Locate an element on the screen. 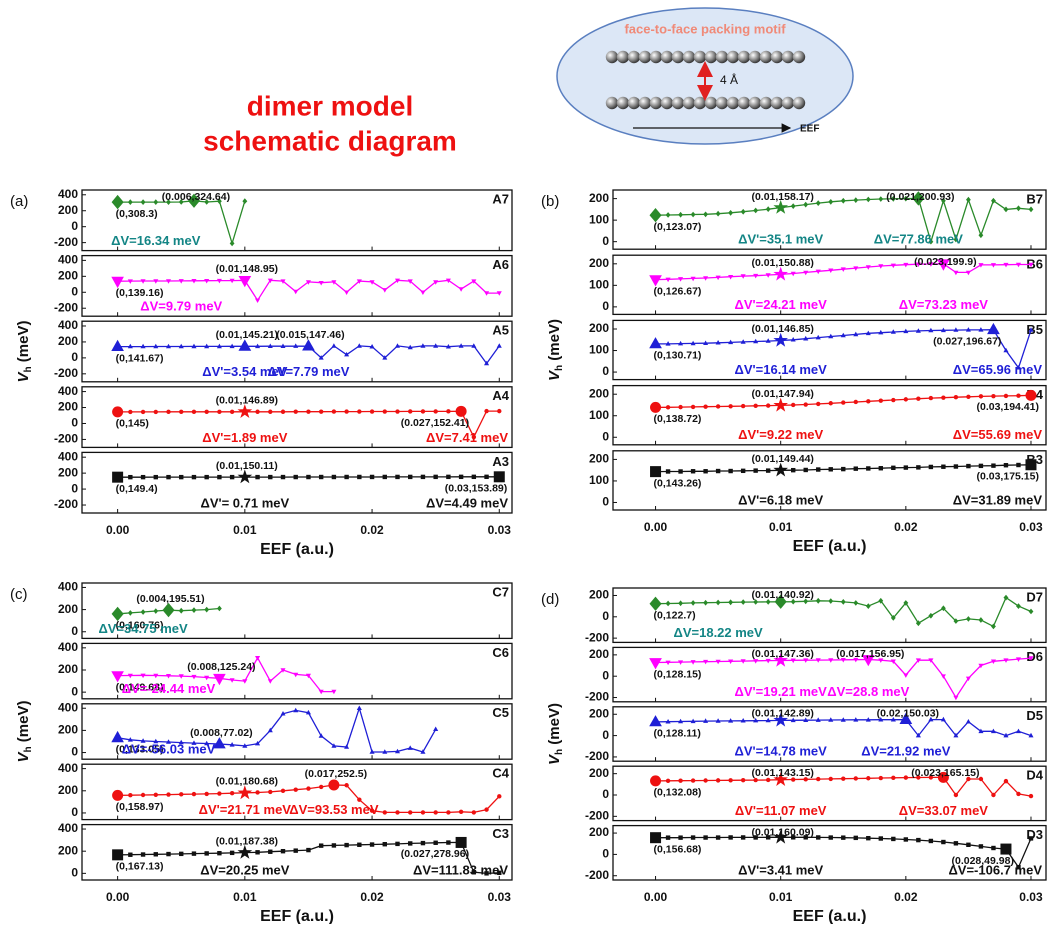 The height and width of the screenshot is (929, 1064). annotation: ΔV=28.8 meV is located at coordinates (868, 691).